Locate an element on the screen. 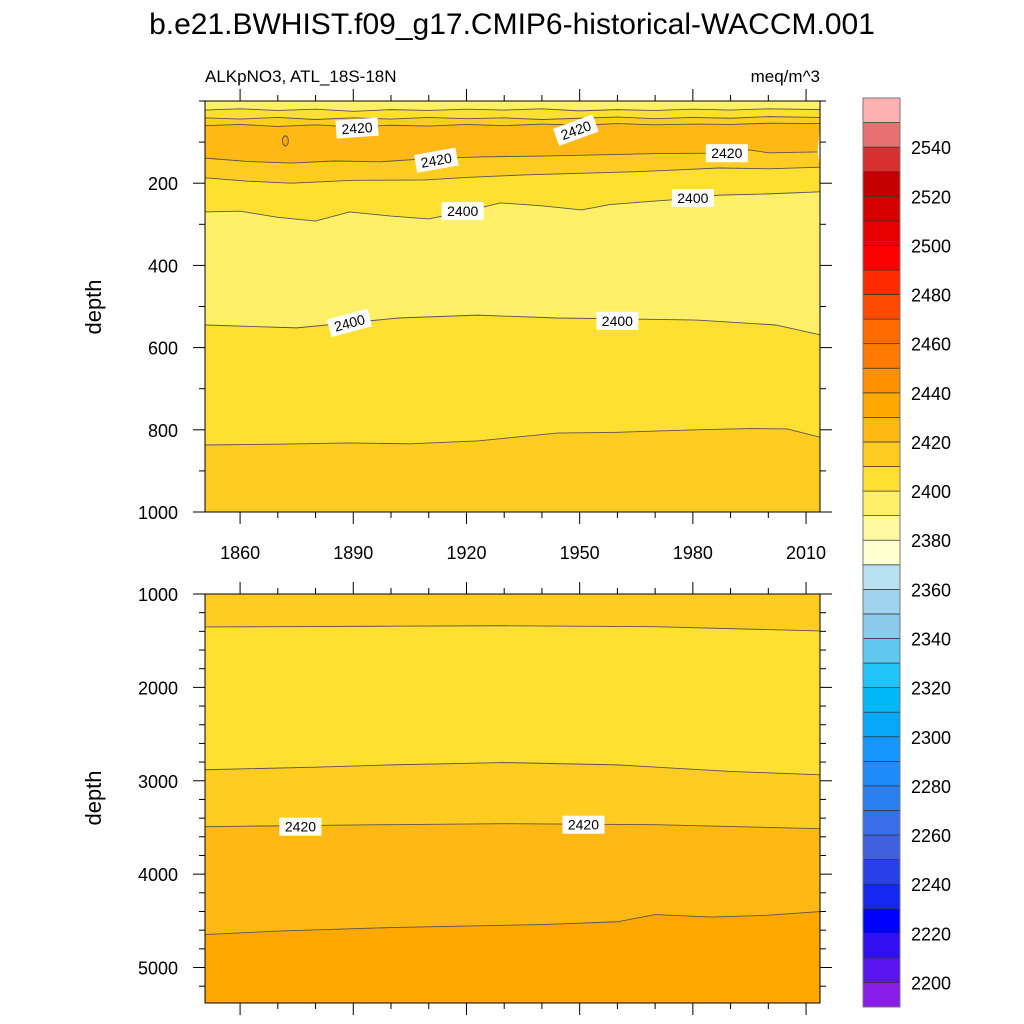 The height and width of the screenshot is (1024, 1024). colorbar-tick-label: 2220 is located at coordinates (931, 934).